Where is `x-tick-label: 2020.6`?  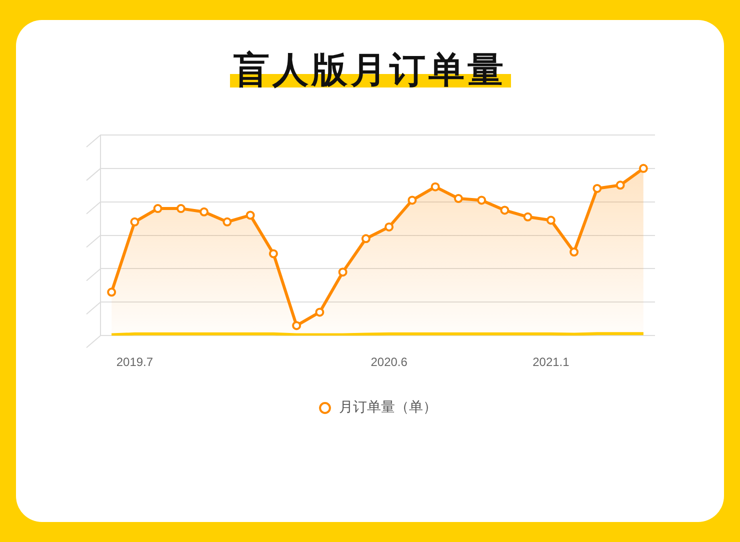
x-tick-label: 2020.6 is located at coordinates (389, 362).